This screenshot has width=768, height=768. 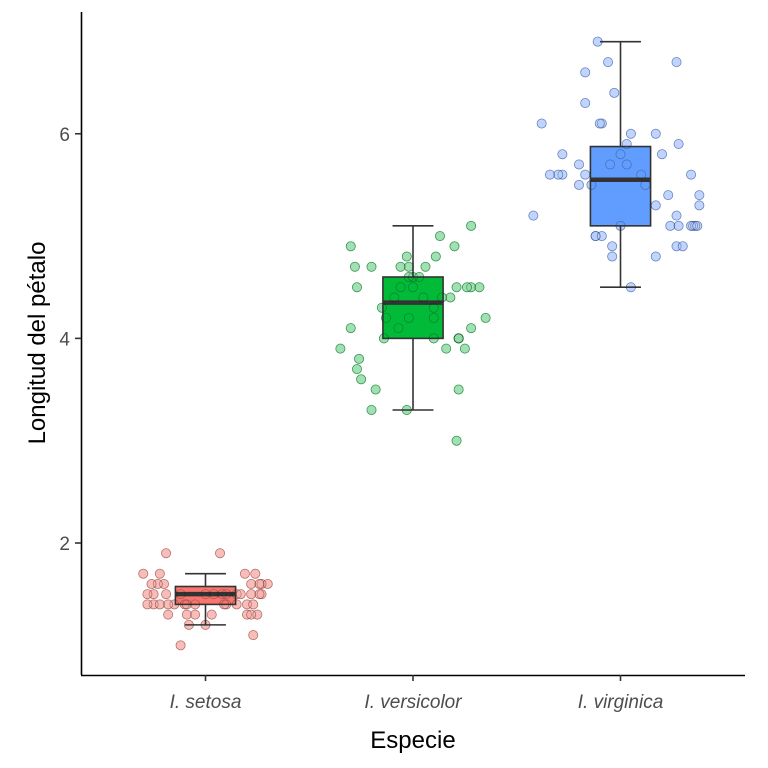 I want to click on y-tick-label: 6, so click(x=64, y=135).